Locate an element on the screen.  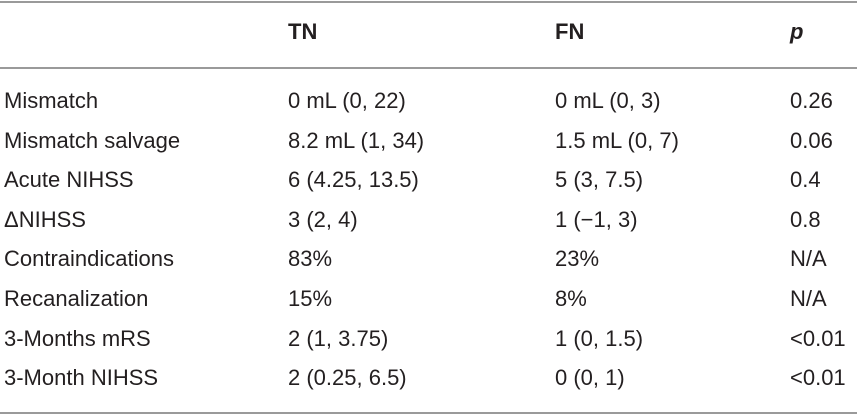
table-cell: 0.4 is located at coordinates (805, 180).